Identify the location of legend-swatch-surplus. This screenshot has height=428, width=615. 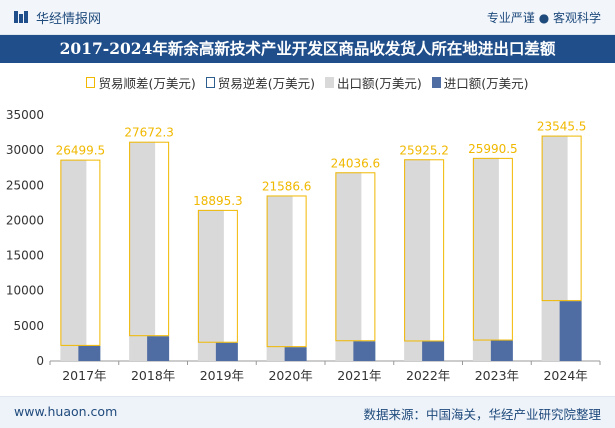
(91, 82).